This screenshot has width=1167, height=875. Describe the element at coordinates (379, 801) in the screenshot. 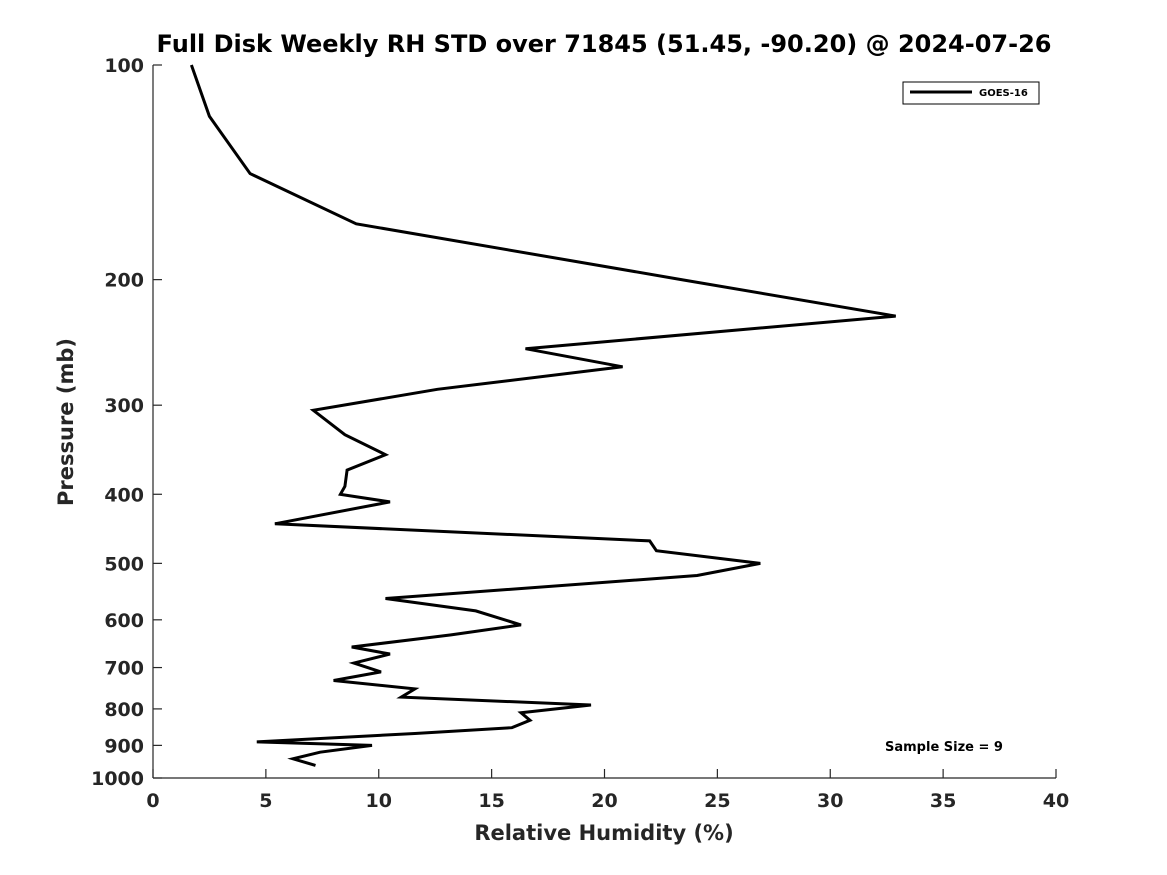

I see `x-tick-label: 10` at that location.